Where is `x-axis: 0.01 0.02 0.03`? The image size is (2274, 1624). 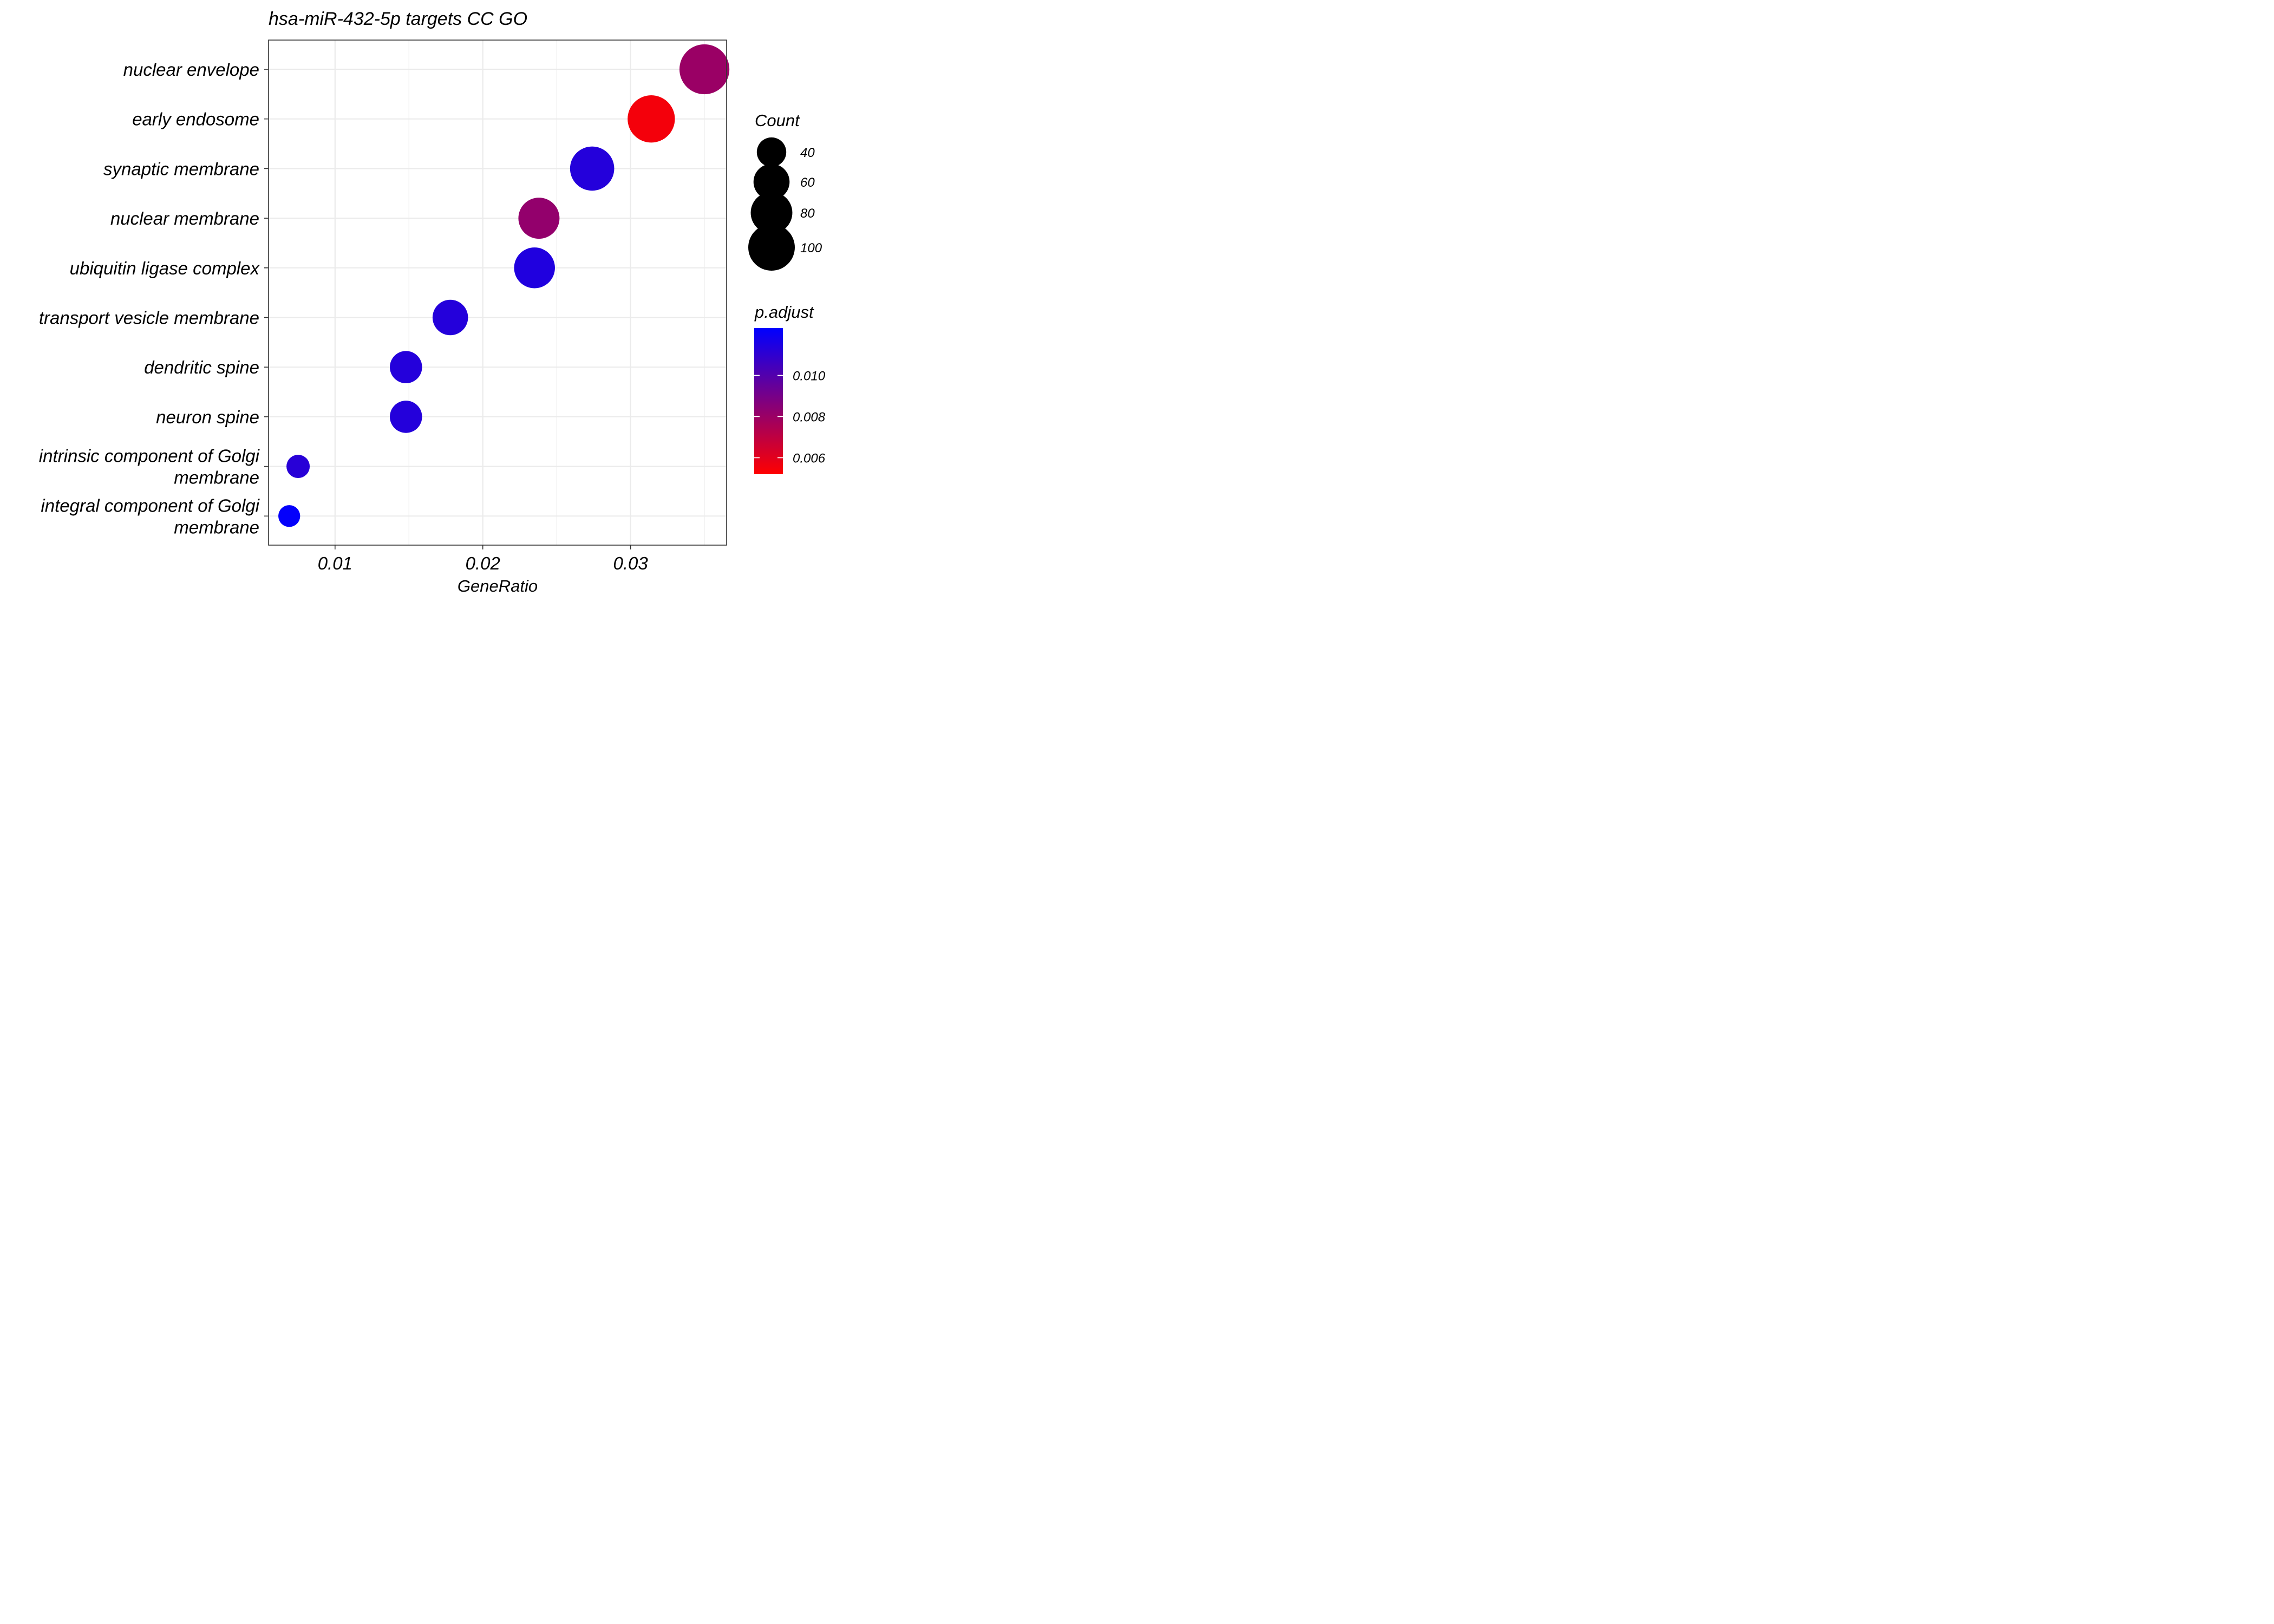 x-axis: 0.01 0.02 0.03 is located at coordinates (483, 559).